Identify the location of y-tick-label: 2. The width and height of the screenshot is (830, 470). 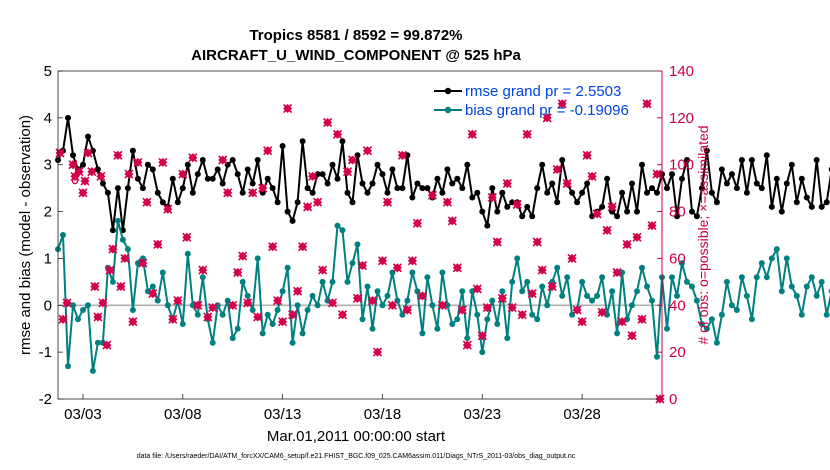
(48, 212).